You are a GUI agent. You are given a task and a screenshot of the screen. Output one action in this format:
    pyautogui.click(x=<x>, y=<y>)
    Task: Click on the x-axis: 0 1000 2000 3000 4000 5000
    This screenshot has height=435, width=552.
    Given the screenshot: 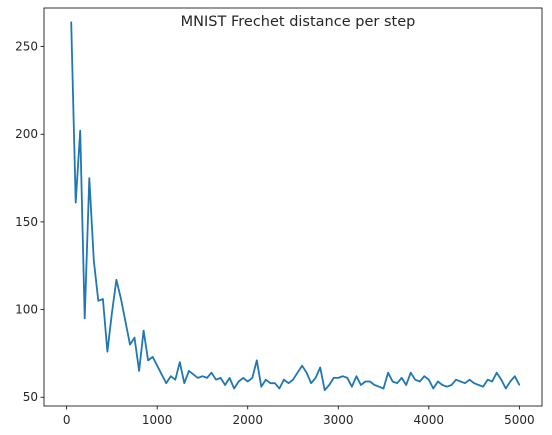 What is the action you would take?
    pyautogui.click(x=299, y=416)
    